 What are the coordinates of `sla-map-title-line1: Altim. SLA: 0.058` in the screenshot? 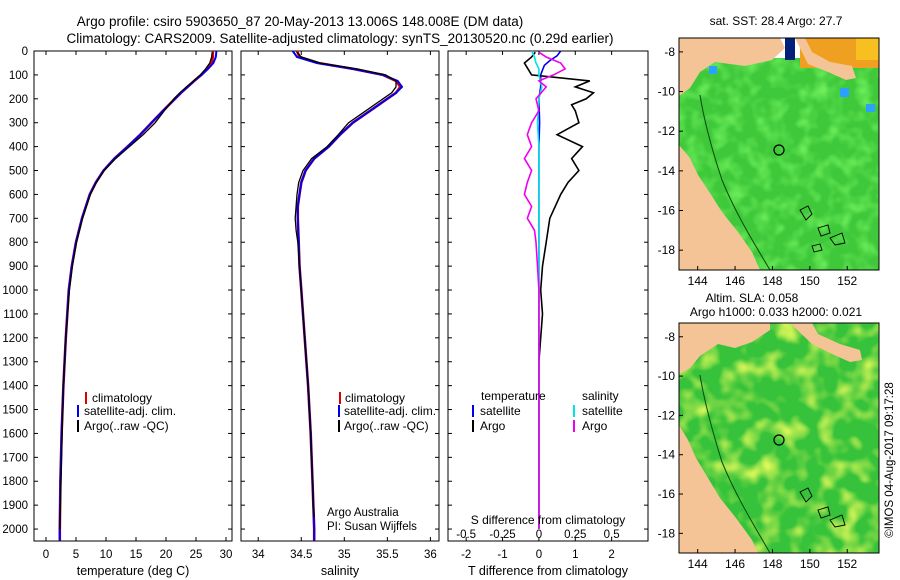 It's located at (752, 298).